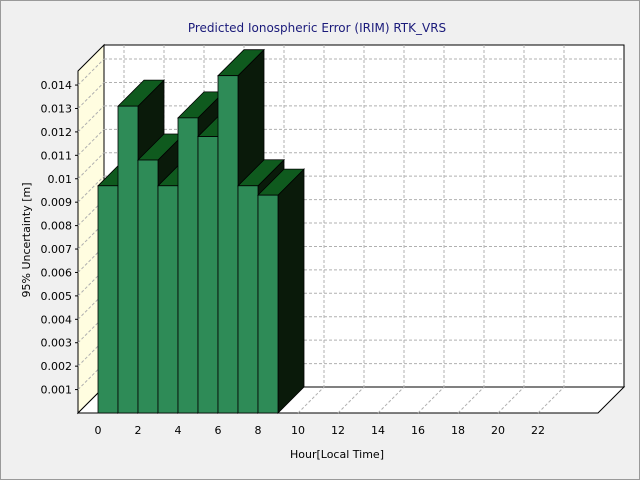 The width and height of the screenshot is (640, 480). I want to click on x-tick-label: 22, so click(538, 430).